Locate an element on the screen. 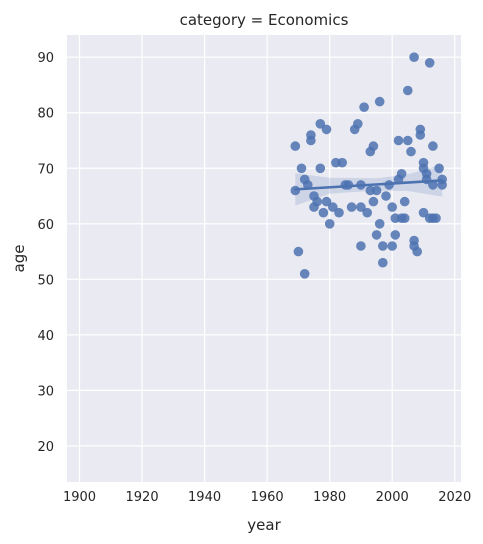  x-tick-label: 1980 is located at coordinates (329, 497).